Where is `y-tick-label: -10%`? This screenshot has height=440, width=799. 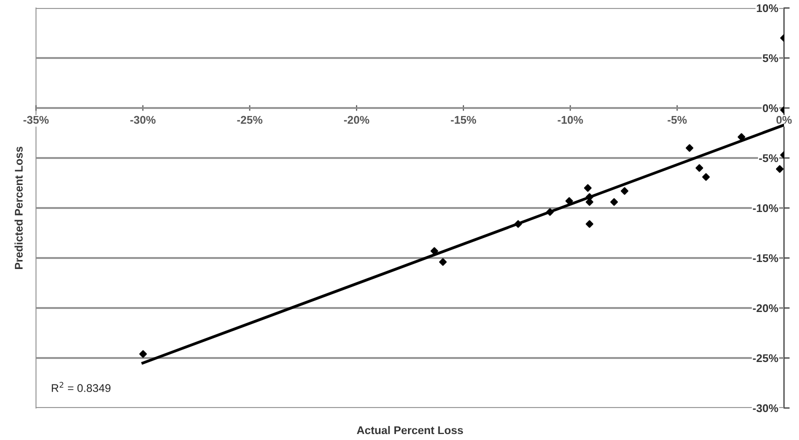
y-tick-label: -10% is located at coordinates (765, 208).